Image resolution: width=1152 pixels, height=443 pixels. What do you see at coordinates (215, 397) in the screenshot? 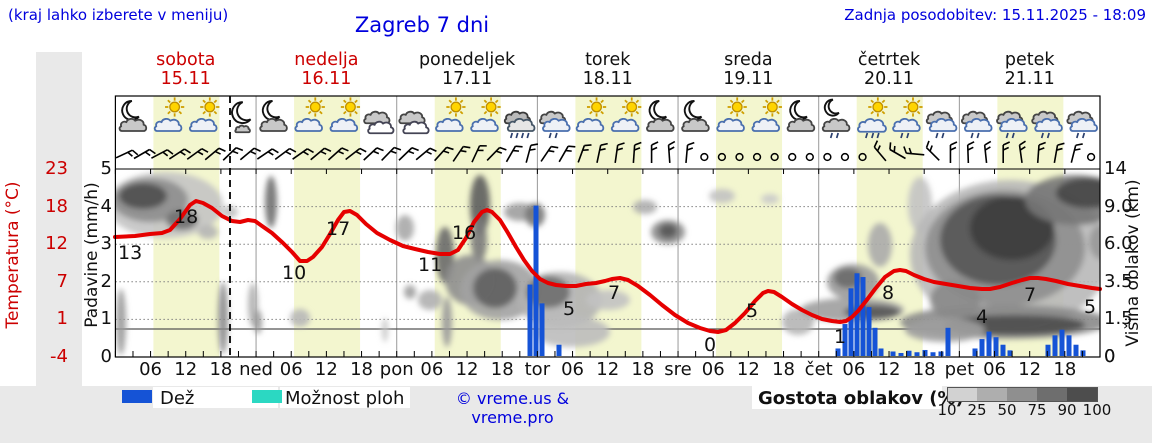
I see `rain-legend-chip` at bounding box center [215, 397].